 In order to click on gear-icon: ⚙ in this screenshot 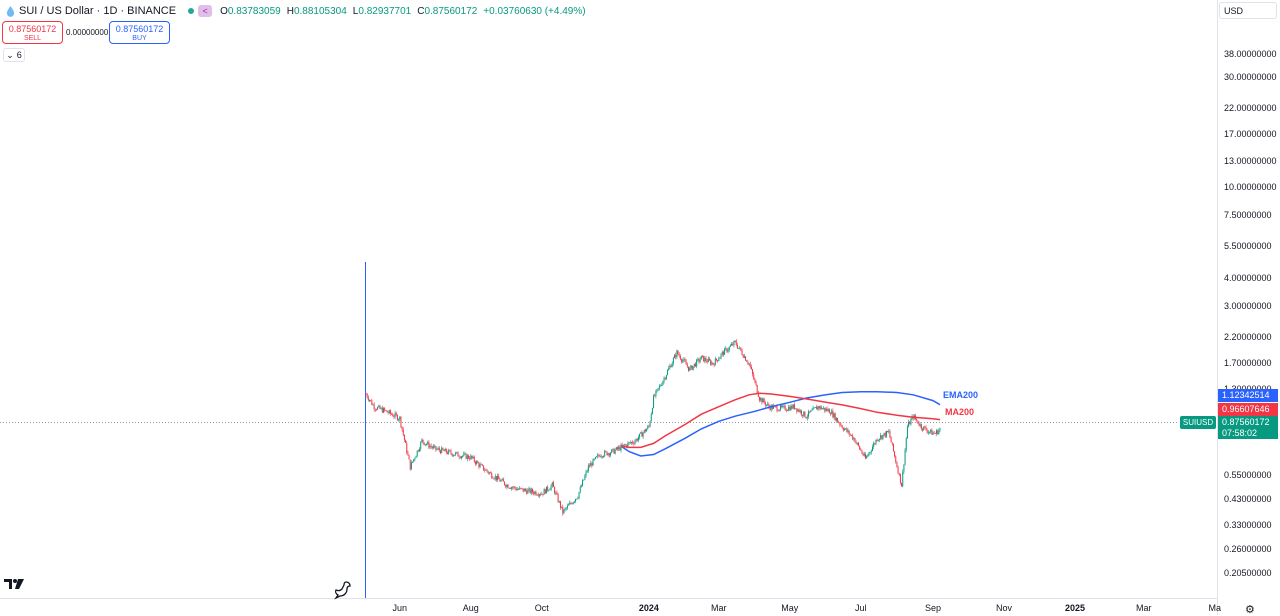, I will do `click(1250, 610)`.